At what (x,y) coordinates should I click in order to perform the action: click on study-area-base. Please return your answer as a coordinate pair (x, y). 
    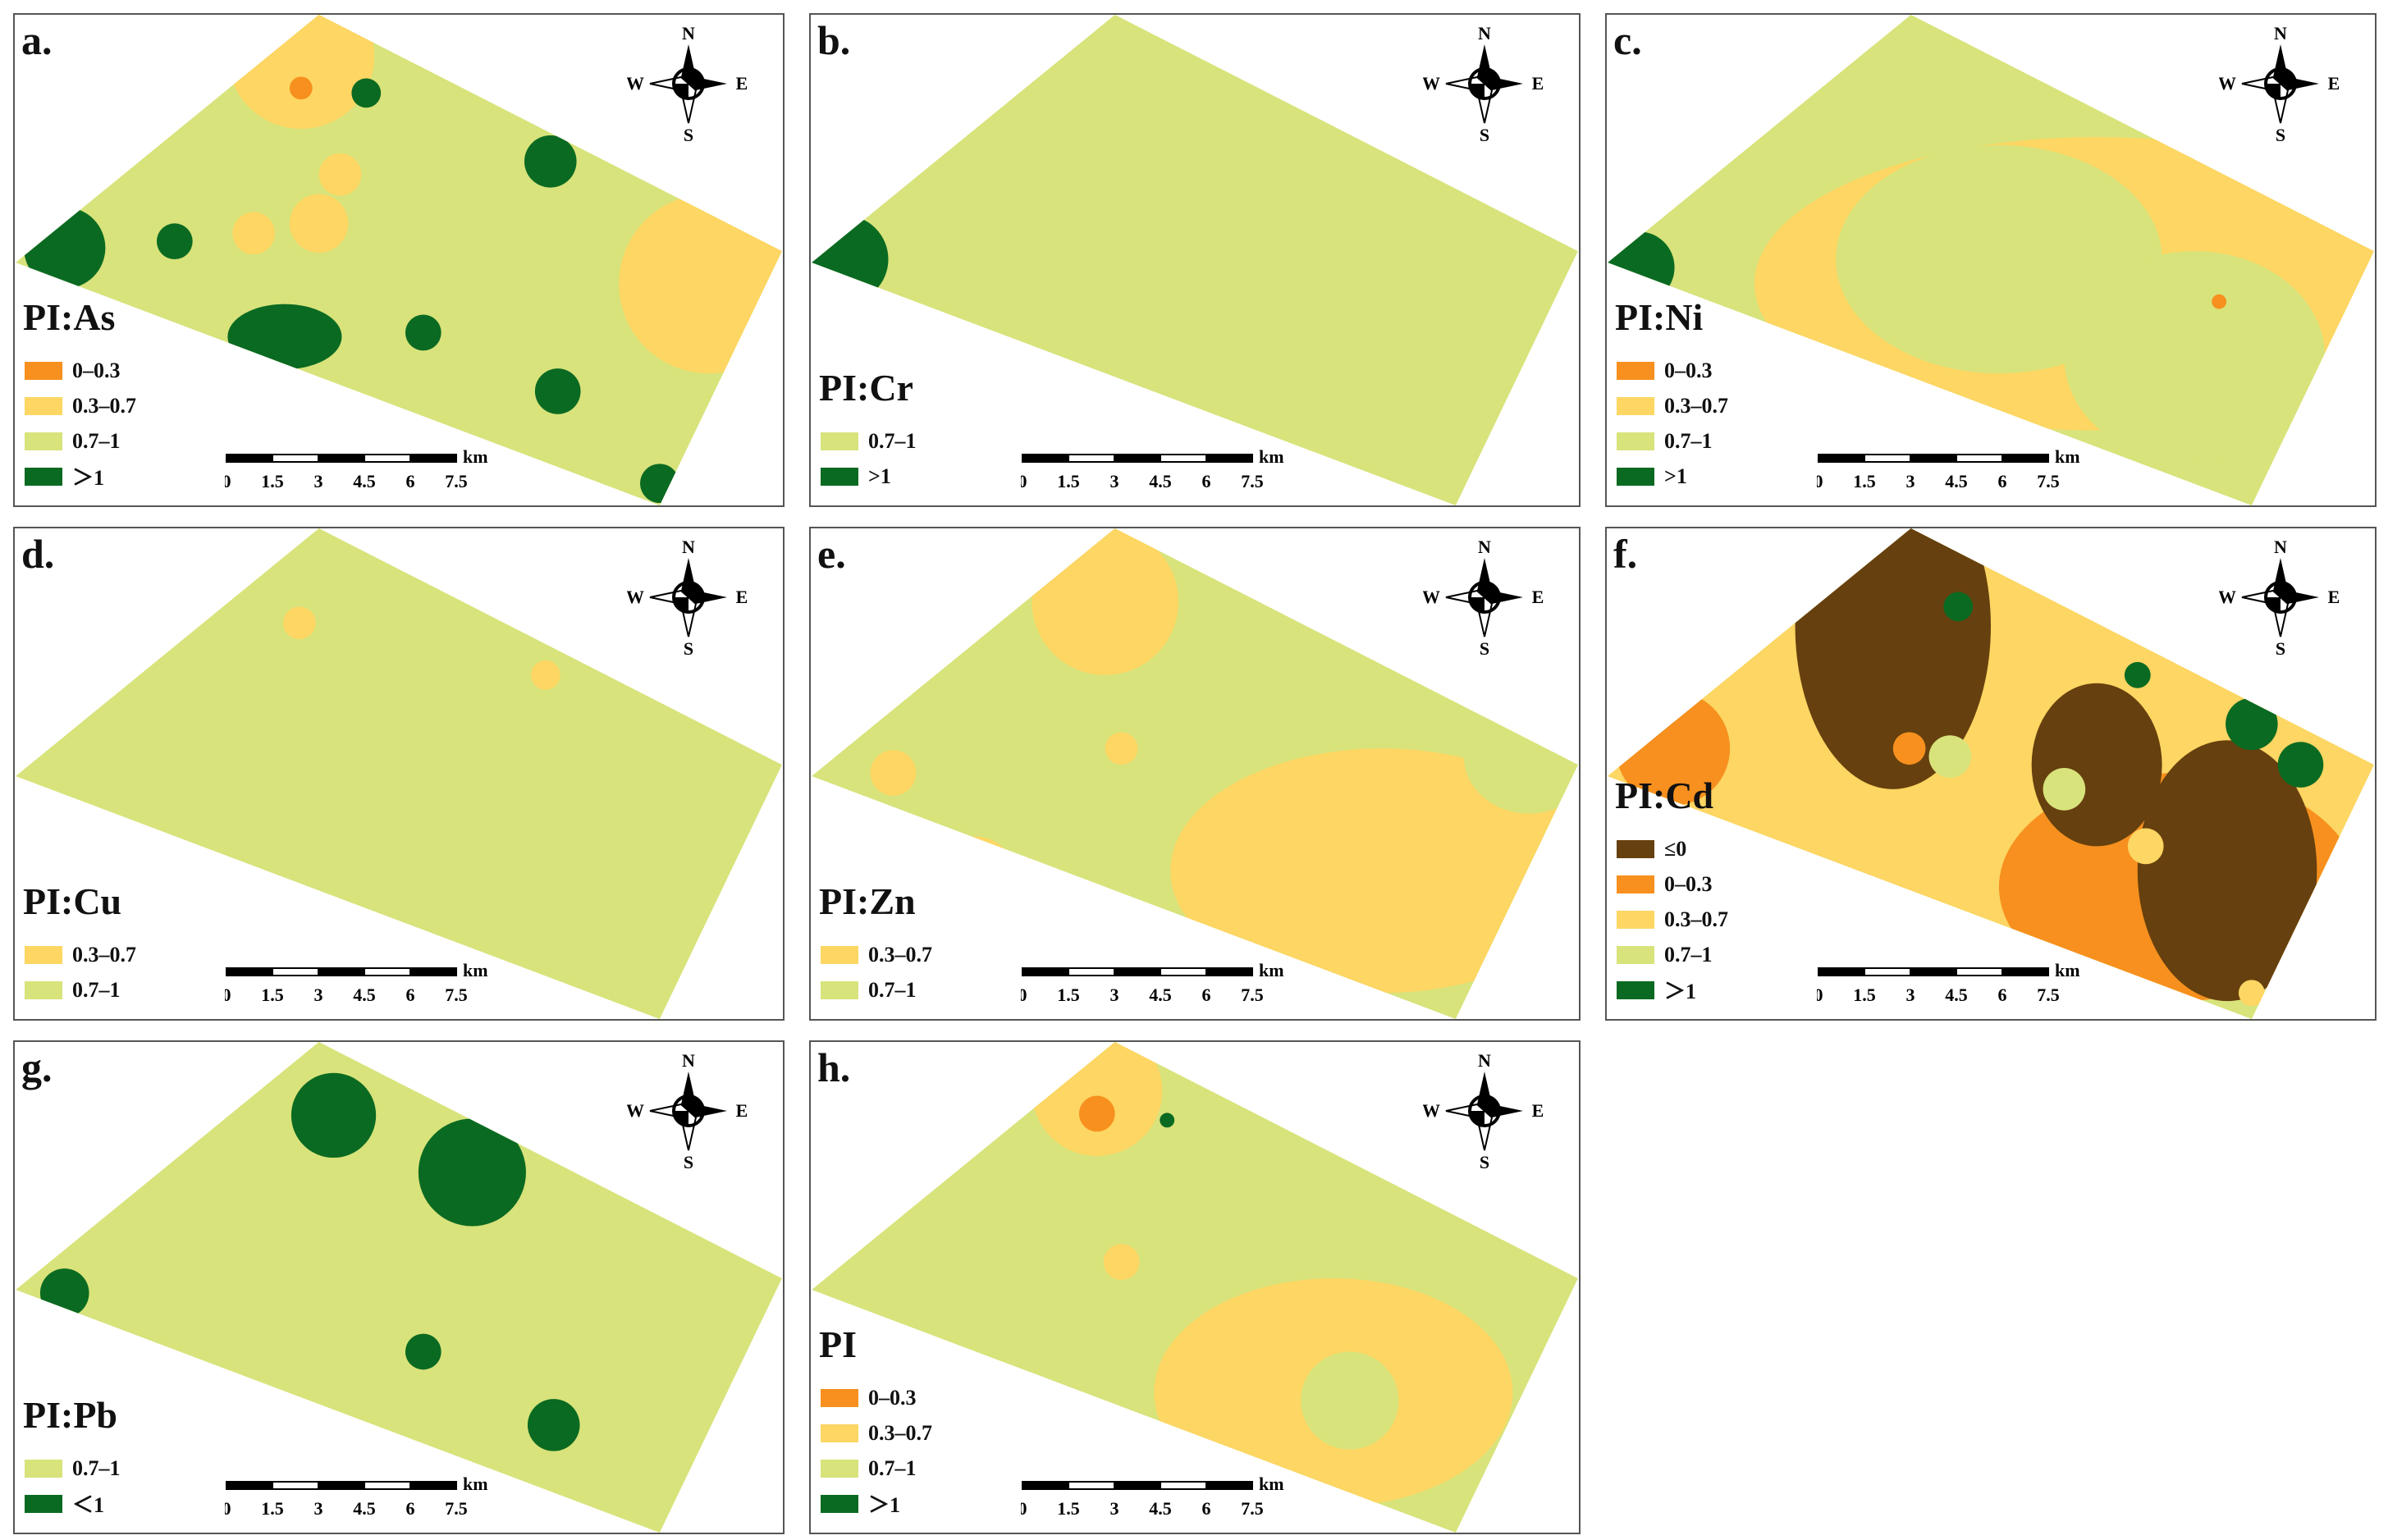
    Looking at the image, I should click on (399, 260).